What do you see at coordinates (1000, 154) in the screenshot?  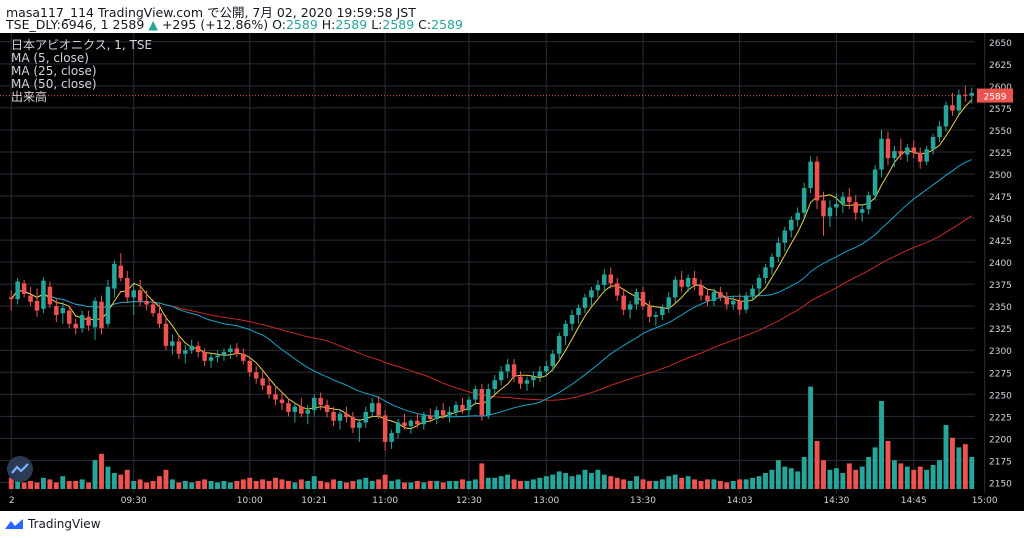 I see `y-tick-label: 2525` at bounding box center [1000, 154].